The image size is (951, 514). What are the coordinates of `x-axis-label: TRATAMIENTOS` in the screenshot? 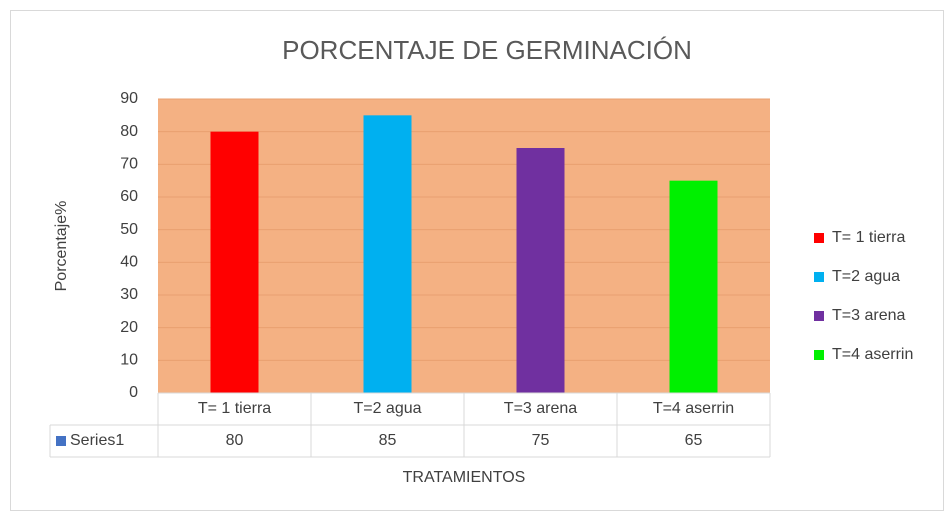 It's located at (464, 477).